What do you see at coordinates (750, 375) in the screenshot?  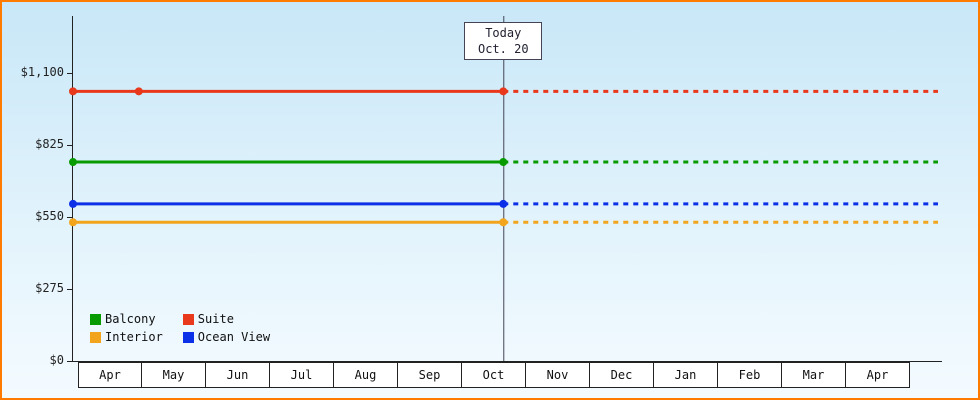 I see `x-axis-month-cell: Feb` at bounding box center [750, 375].